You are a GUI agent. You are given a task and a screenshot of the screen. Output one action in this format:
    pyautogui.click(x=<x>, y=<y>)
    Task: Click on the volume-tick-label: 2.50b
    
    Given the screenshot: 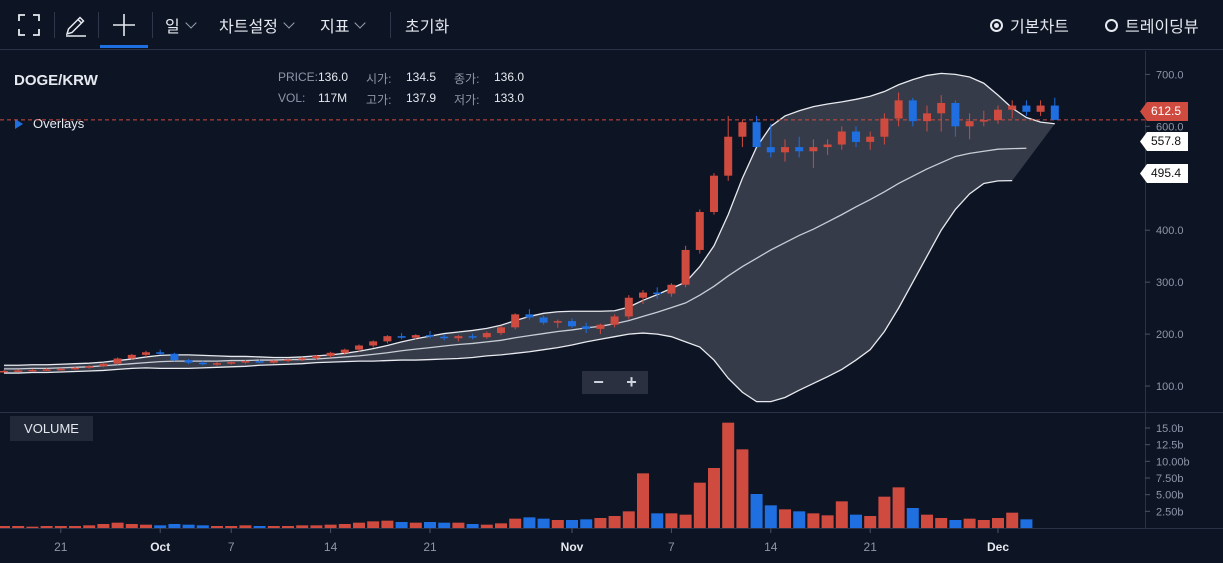 What is the action you would take?
    pyautogui.click(x=1170, y=512)
    